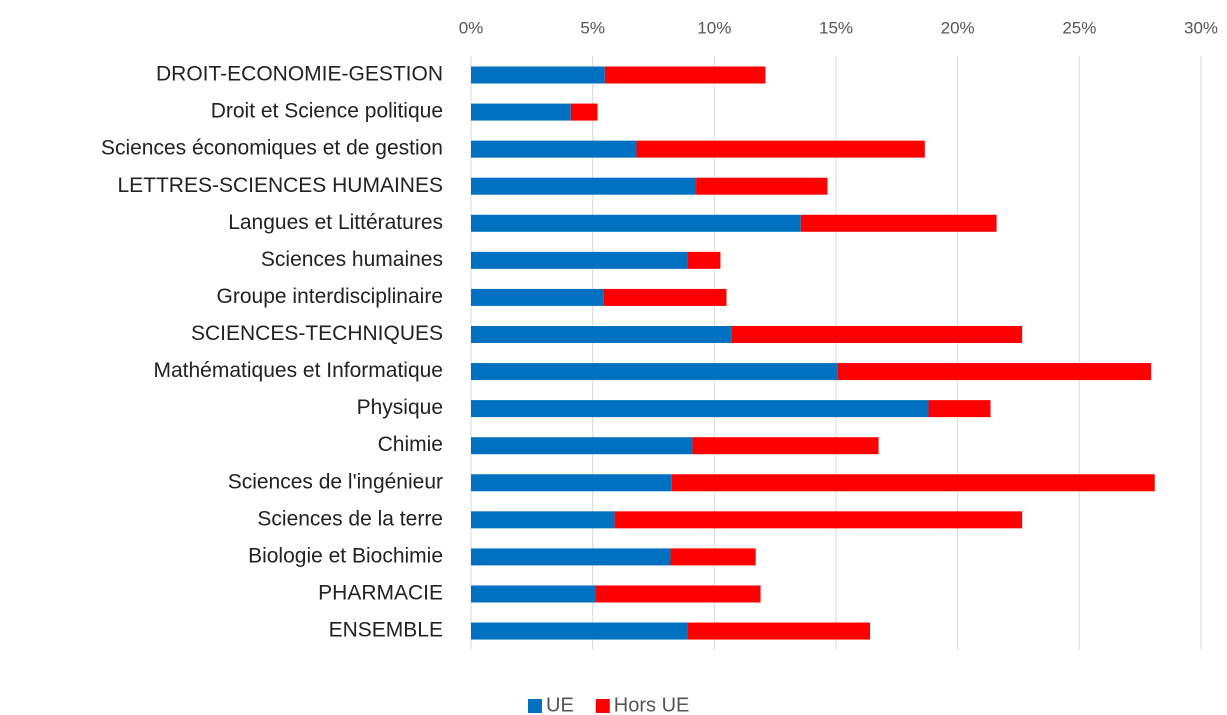 This screenshot has width=1227, height=715. Describe the element at coordinates (958, 27) in the screenshot. I see `x-tick-label: 20%` at that location.